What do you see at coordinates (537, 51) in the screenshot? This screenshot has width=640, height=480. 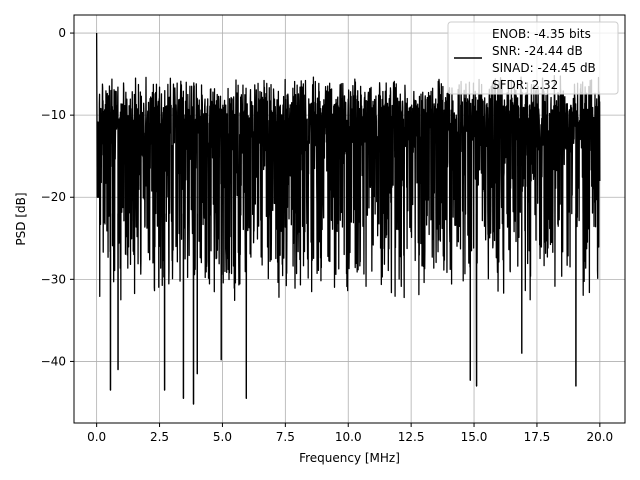 I see `legend-snr: SNR: -24.44 dB` at bounding box center [537, 51].